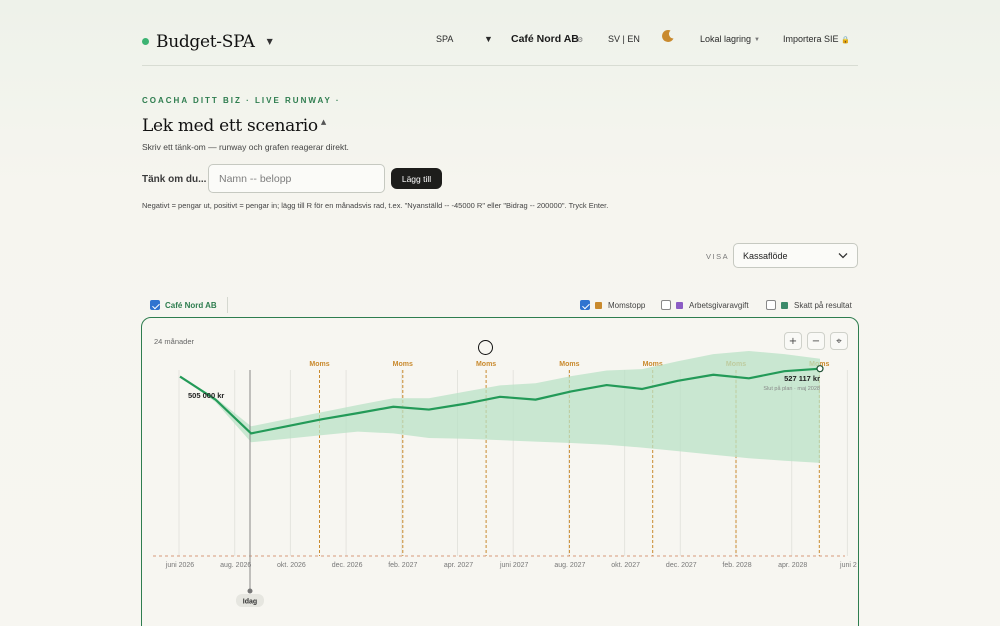 The height and width of the screenshot is (626, 1000). Describe the element at coordinates (845, 40) in the screenshot. I see `lock-icon: 🔒` at that location.